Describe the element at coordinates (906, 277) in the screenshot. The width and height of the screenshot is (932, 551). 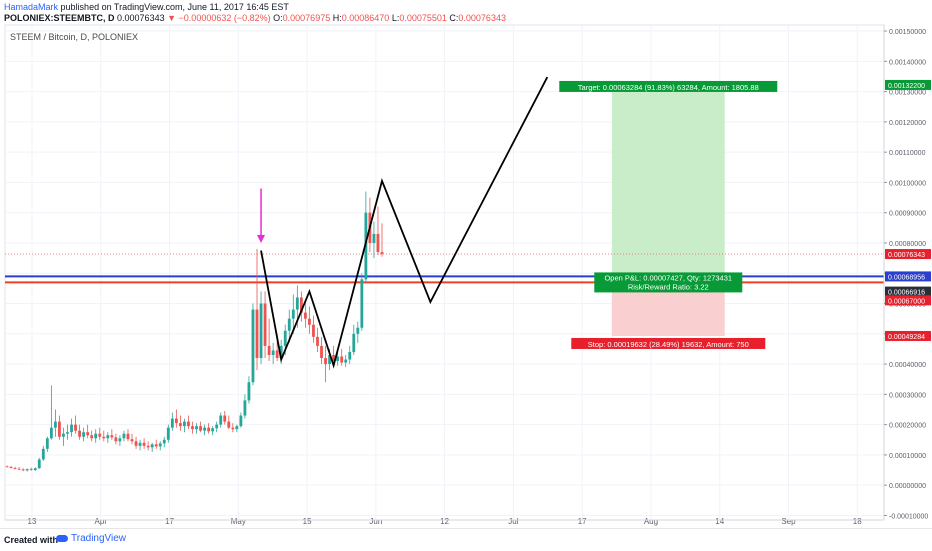
I see `price-label: 0.00068956` at that location.